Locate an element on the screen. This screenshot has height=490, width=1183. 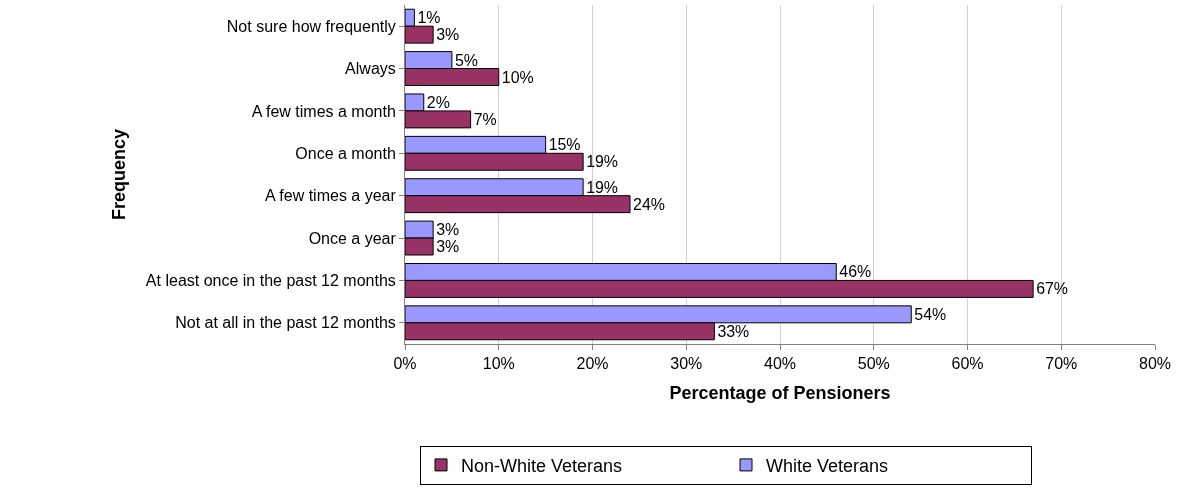
legend-label: Non-White Veterans is located at coordinates (542, 465).